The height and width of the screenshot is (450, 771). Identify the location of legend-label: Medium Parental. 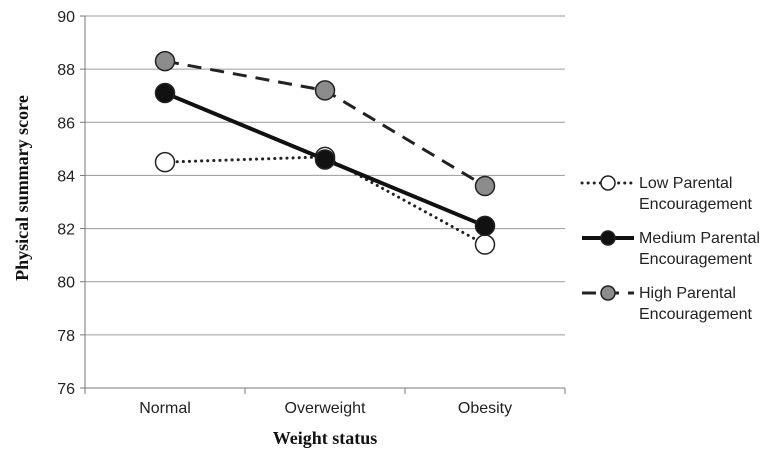
(699, 238).